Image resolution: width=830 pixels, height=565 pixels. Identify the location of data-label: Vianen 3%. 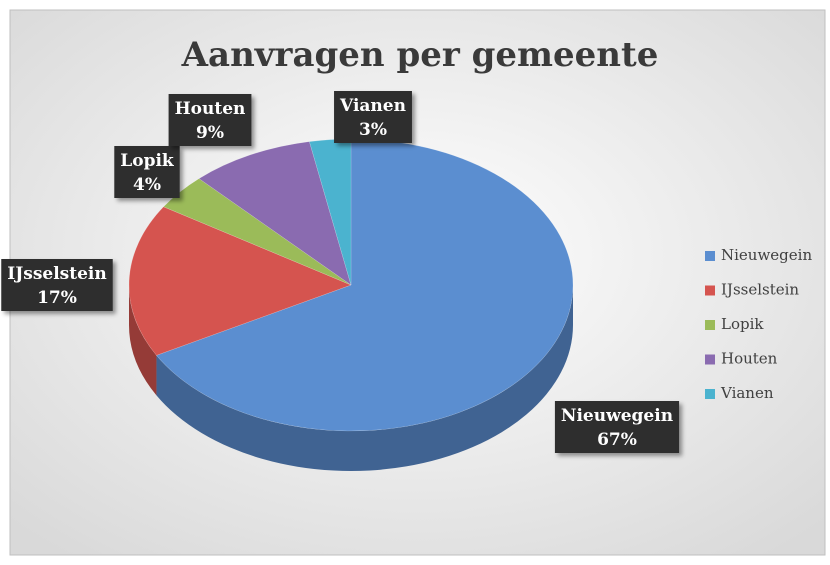
(373, 117).